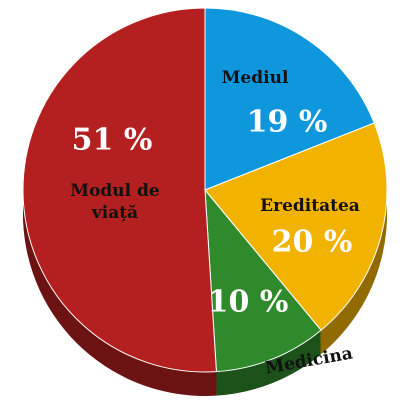  Describe the element at coordinates (248, 302) in the screenshot. I see `value-label: 10 %` at that location.